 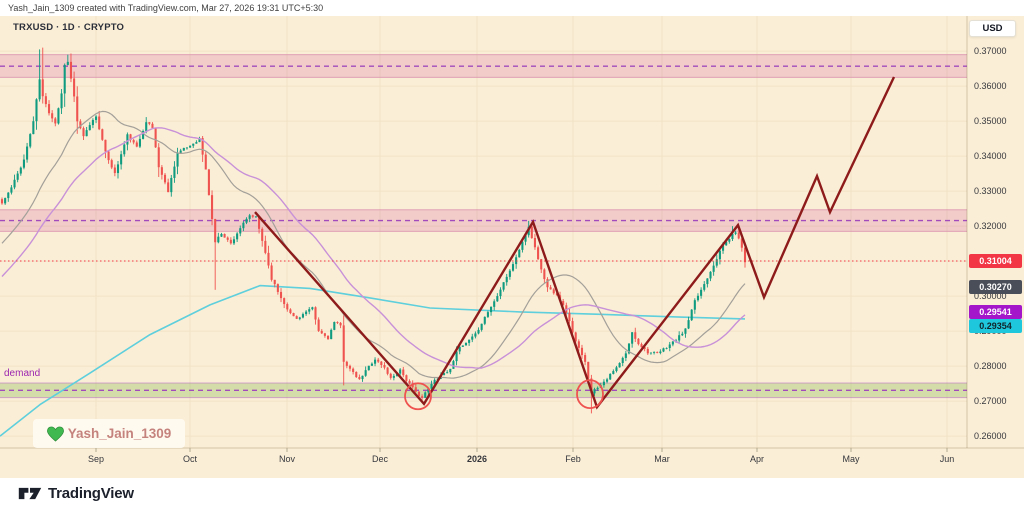 I want to click on demand-zone-label: demand, so click(x=22, y=373).